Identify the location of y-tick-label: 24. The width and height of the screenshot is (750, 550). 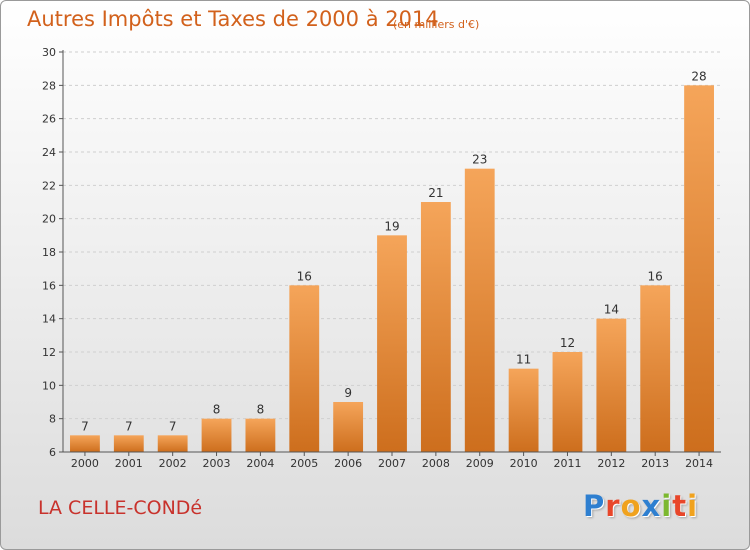
(49, 152).